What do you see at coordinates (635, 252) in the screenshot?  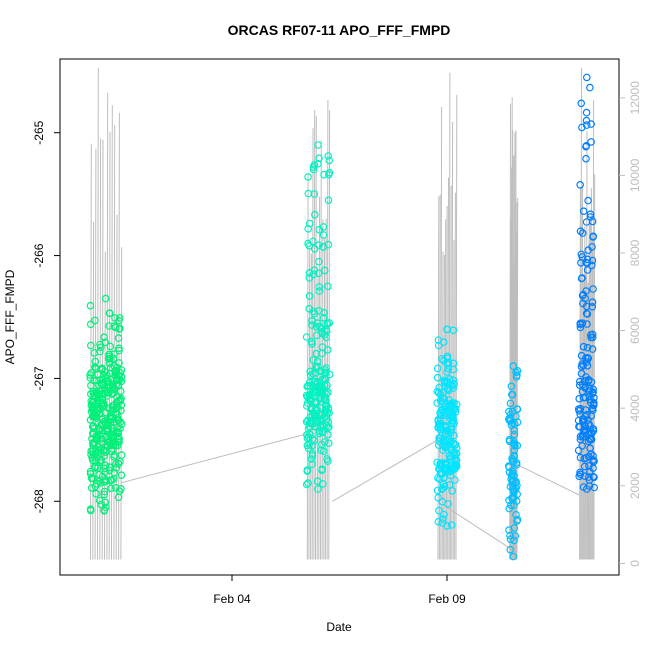 I see `y2-tick-label: 8000` at bounding box center [635, 252].